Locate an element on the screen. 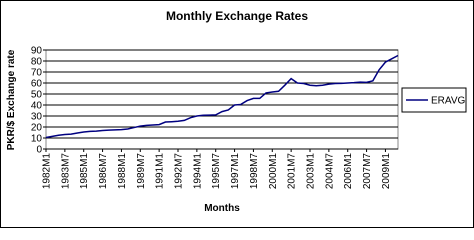  legend-label: ERAVG is located at coordinates (448, 101).